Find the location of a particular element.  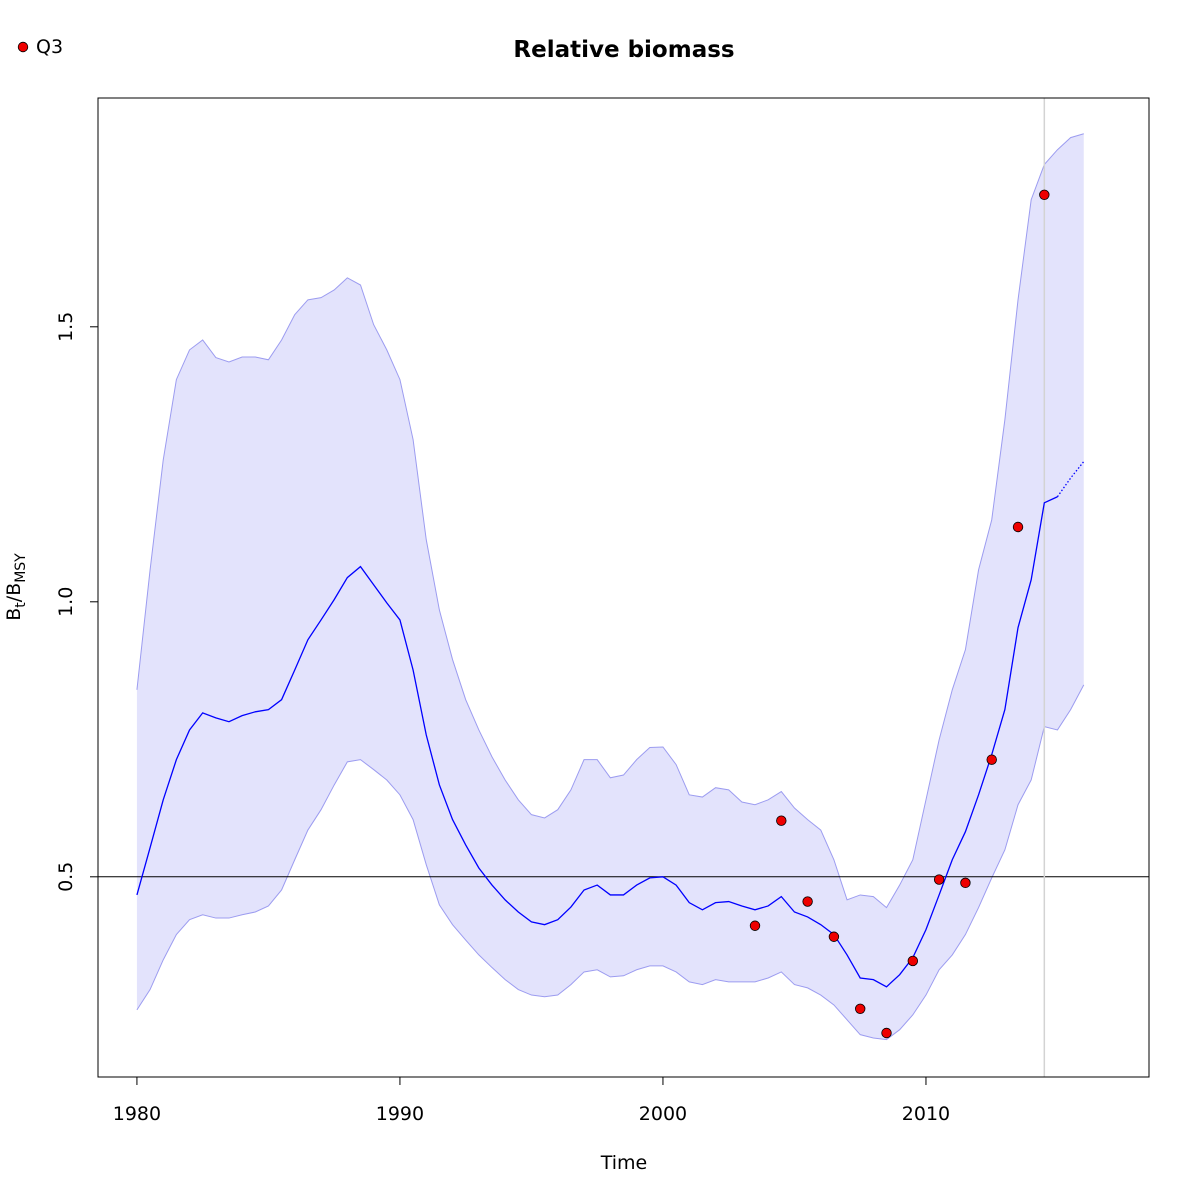

legend-label: Q3 is located at coordinates (49, 47).